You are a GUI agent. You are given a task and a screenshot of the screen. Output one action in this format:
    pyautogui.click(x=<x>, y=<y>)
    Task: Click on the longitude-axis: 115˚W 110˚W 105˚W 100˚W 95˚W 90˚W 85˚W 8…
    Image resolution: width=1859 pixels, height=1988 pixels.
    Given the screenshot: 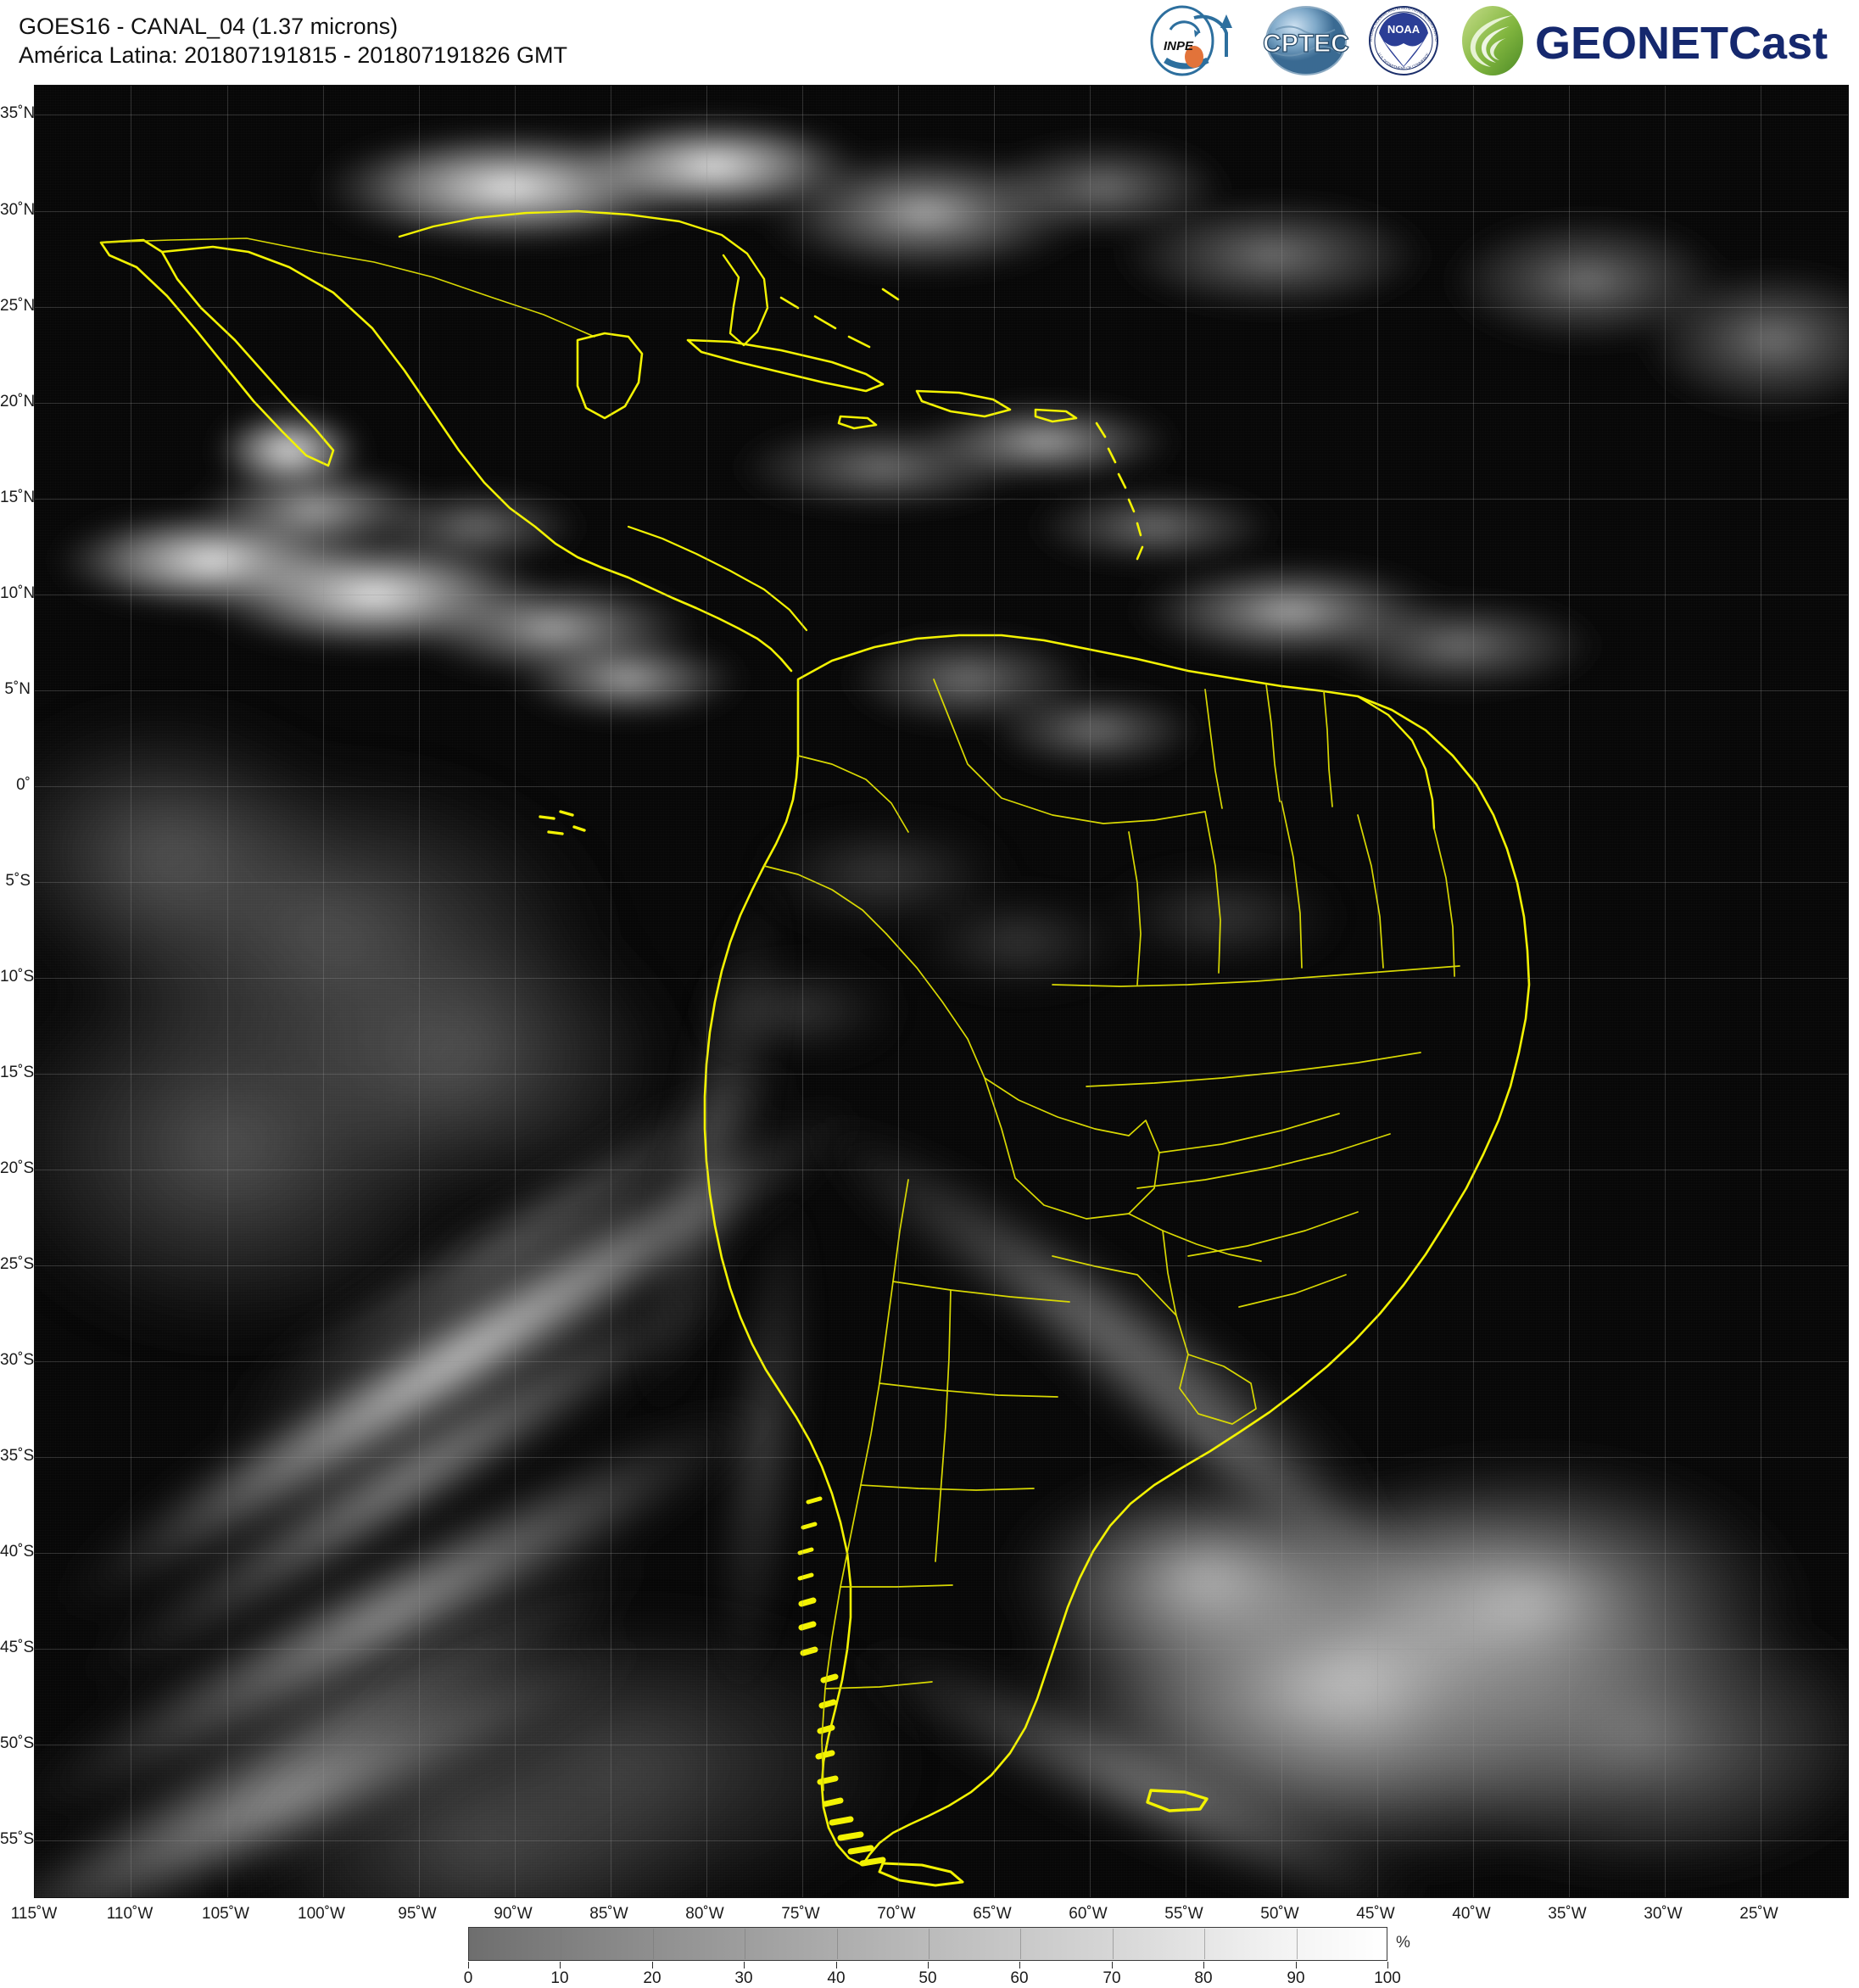 What is the action you would take?
    pyautogui.click(x=929, y=1915)
    